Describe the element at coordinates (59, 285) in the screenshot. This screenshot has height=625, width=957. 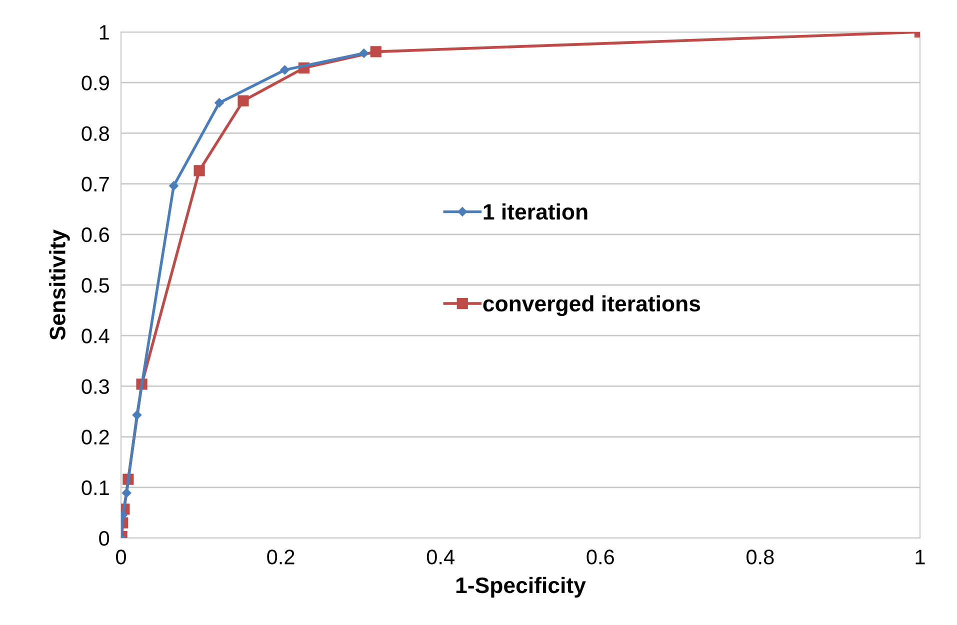
I see `y-axis-title: Sensitivity` at that location.